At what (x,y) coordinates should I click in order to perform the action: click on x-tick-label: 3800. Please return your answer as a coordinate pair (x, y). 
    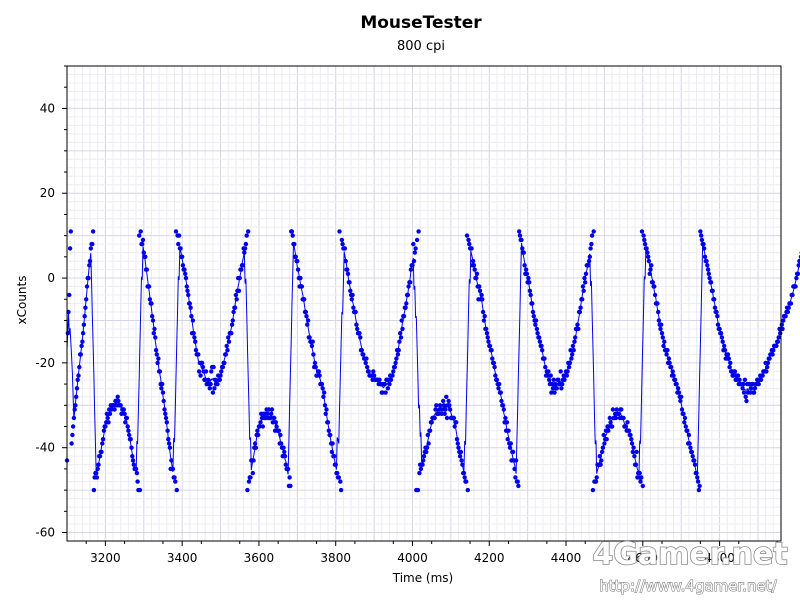
    Looking at the image, I should click on (335, 558).